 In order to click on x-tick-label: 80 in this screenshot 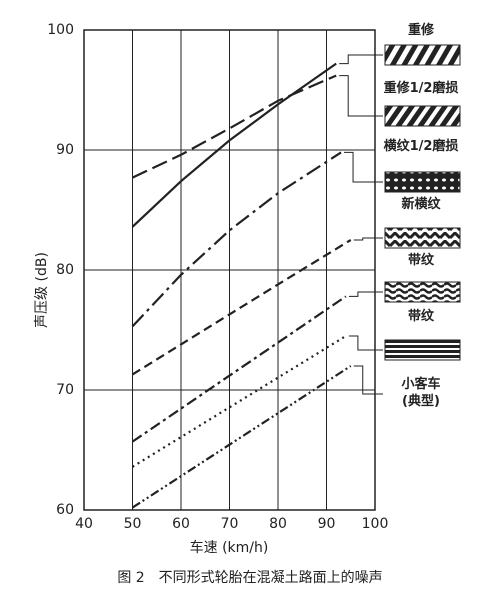, I will do `click(278, 524)`.